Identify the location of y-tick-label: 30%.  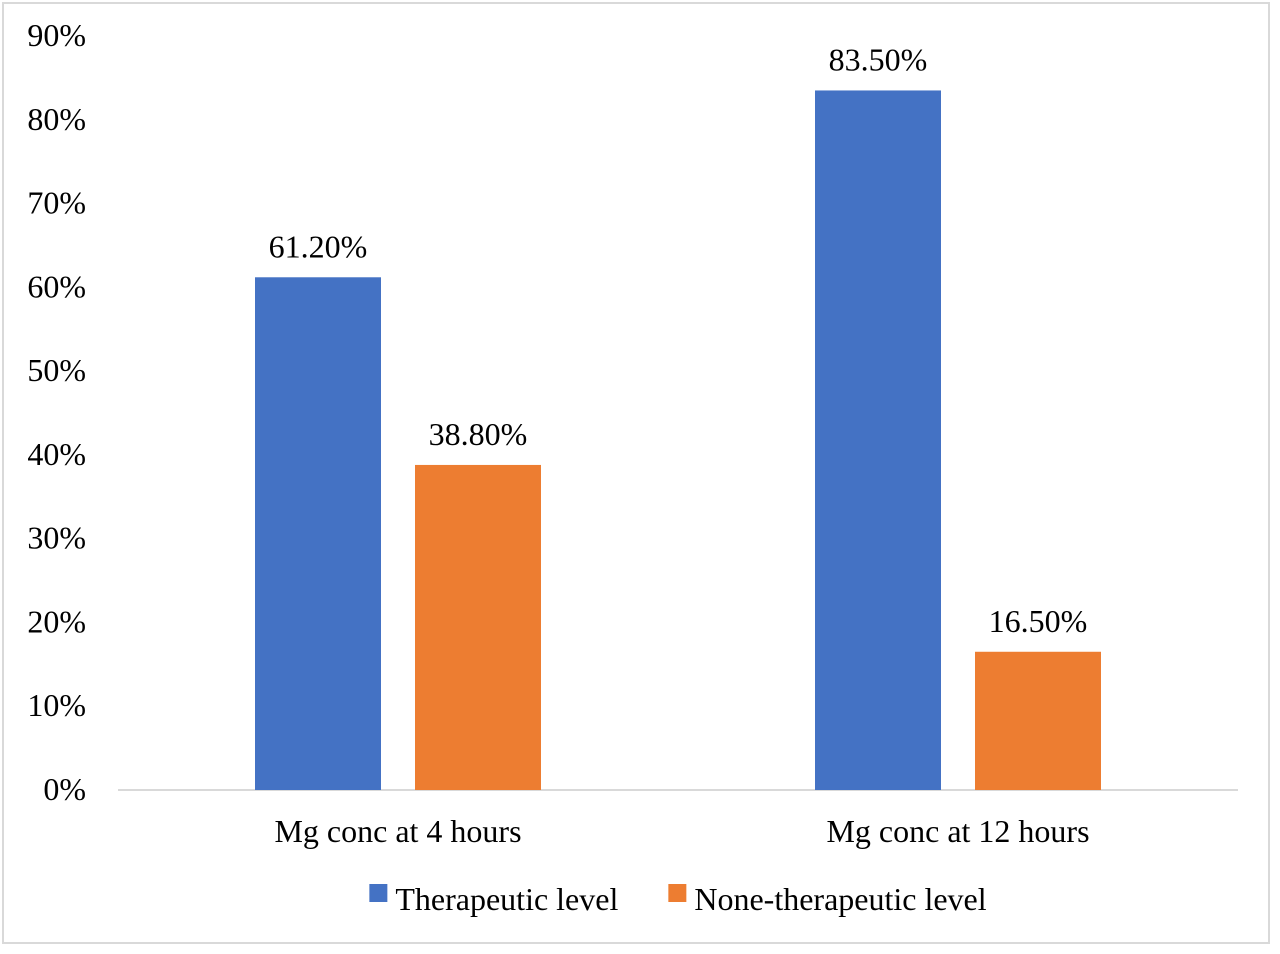
(56, 538).